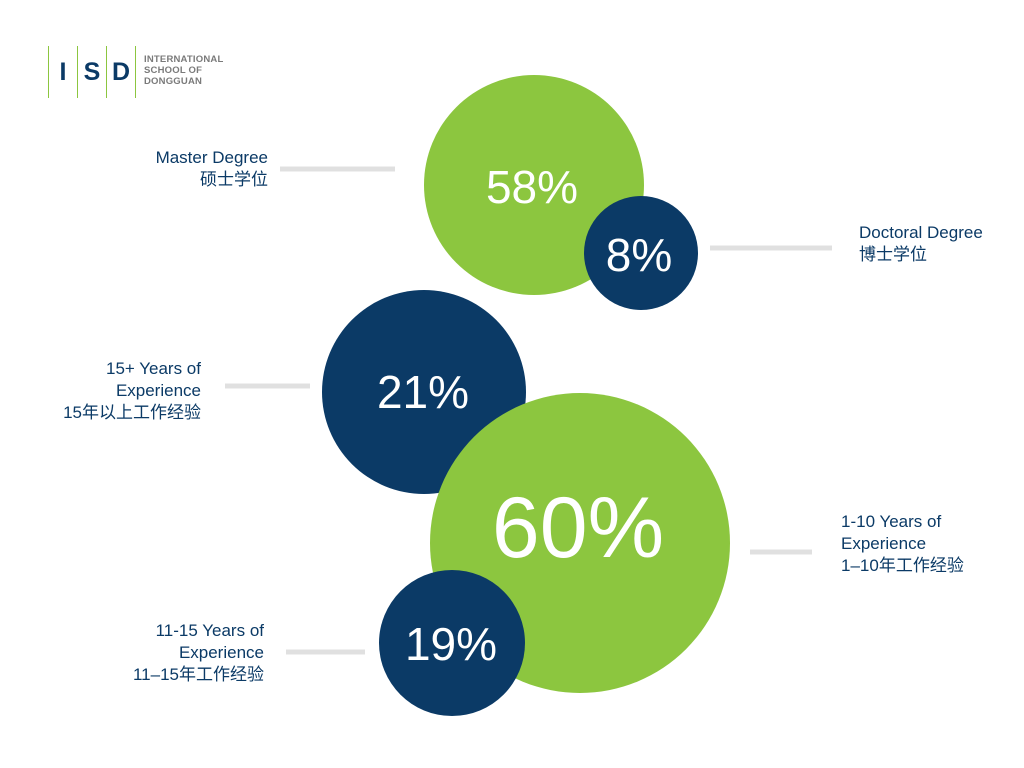  Describe the element at coordinates (173, 81) in the screenshot. I see `logo-line-3: DONGGUAN` at that location.